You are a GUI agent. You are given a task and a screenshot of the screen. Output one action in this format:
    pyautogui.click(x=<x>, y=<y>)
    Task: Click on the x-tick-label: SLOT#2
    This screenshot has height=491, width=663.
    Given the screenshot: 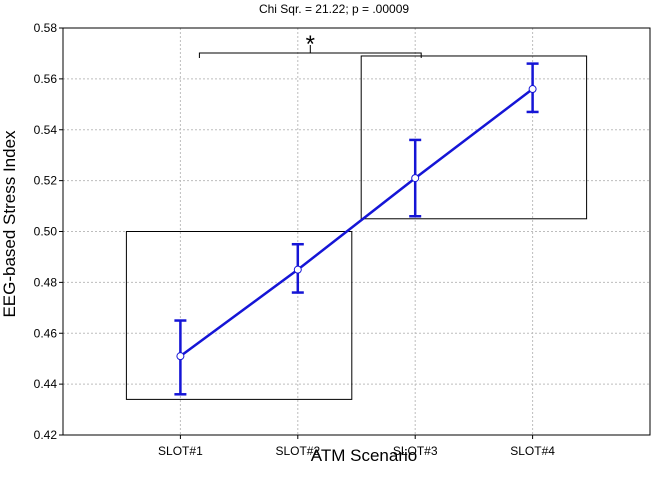 What is the action you would take?
    pyautogui.click(x=297, y=451)
    